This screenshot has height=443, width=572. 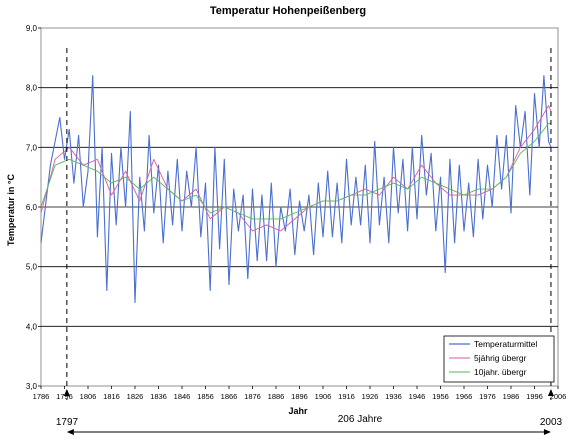 I want to click on y-tick-label: 6,0, so click(x=32, y=207).